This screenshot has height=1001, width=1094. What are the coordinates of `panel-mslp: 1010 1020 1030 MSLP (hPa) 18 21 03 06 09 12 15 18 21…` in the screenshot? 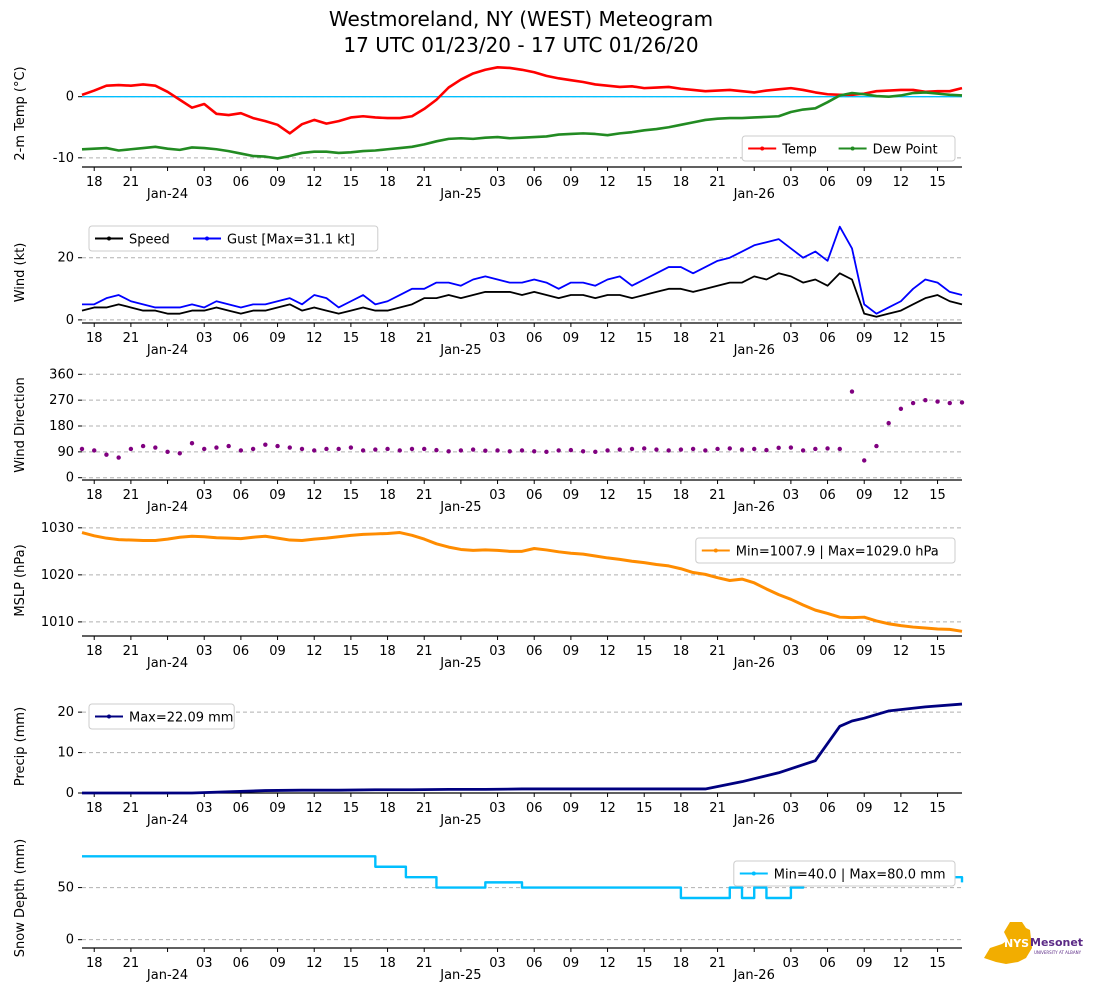 It's located at (488, 596).